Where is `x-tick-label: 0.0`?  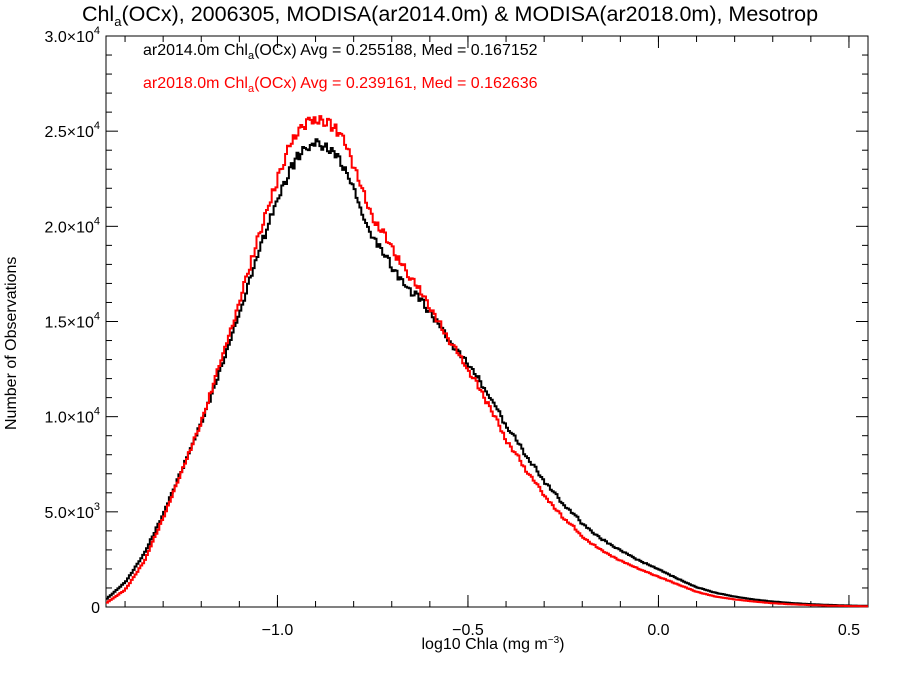
x-tick-label: 0.0 is located at coordinates (658, 630).